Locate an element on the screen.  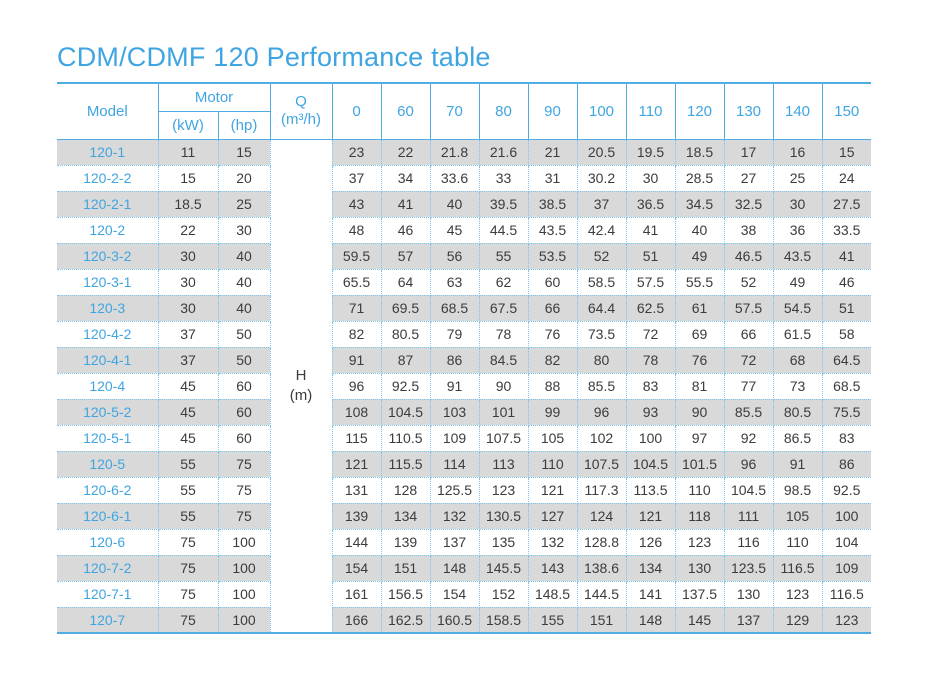
value-cell: 84.5 is located at coordinates (503, 360).